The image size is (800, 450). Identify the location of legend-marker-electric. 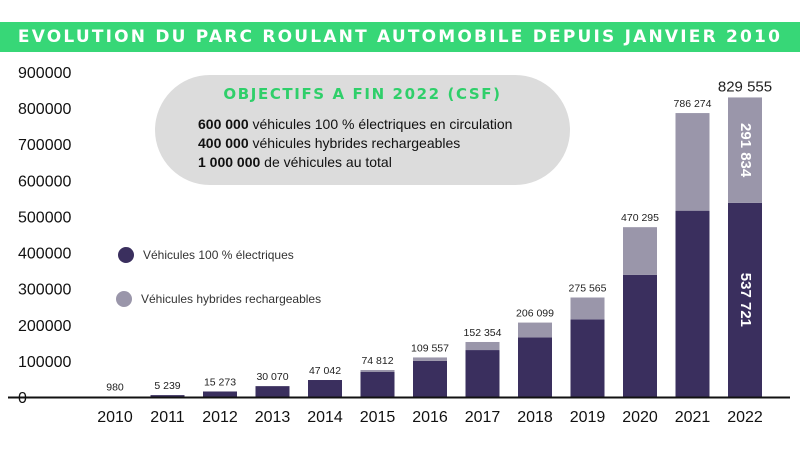
(126, 255).